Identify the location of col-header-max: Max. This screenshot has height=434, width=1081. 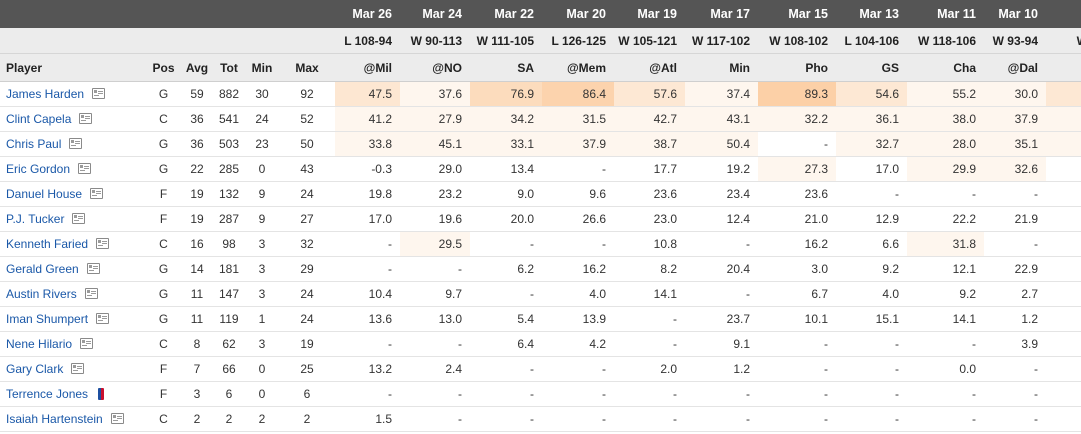
(307, 67).